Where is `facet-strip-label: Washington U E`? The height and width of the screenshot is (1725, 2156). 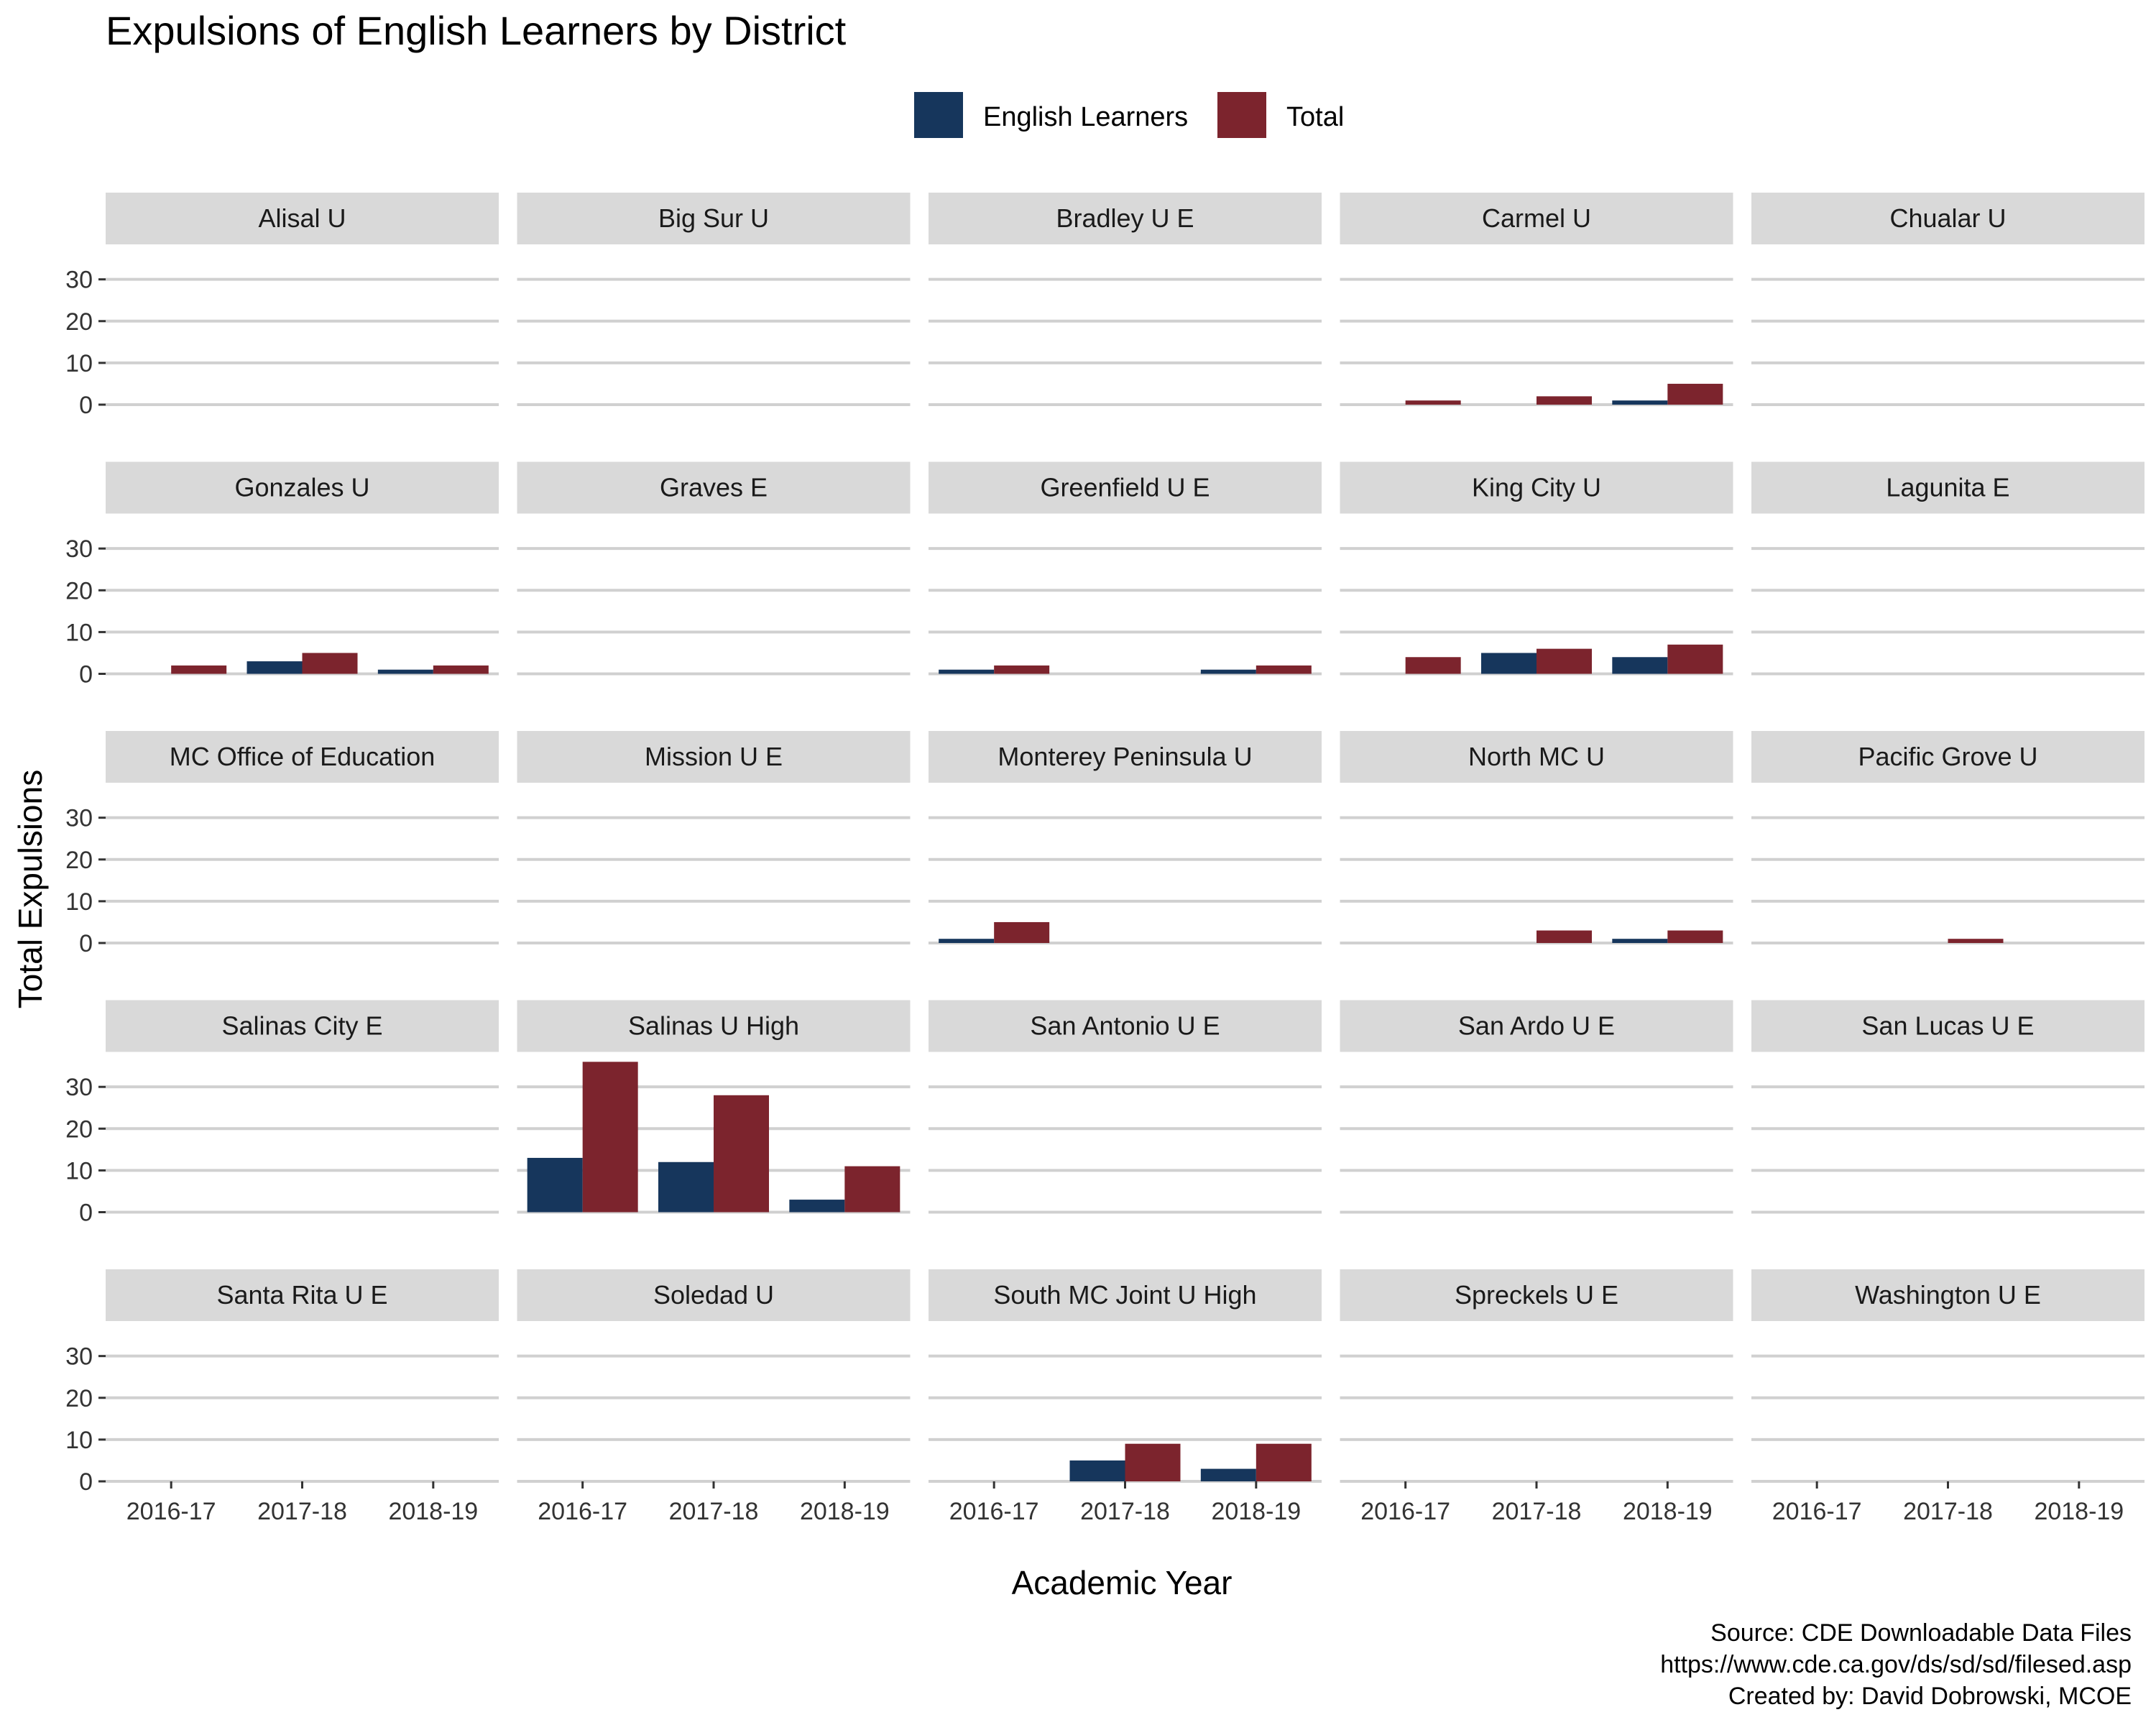 facet-strip-label: Washington U E is located at coordinates (1948, 1295).